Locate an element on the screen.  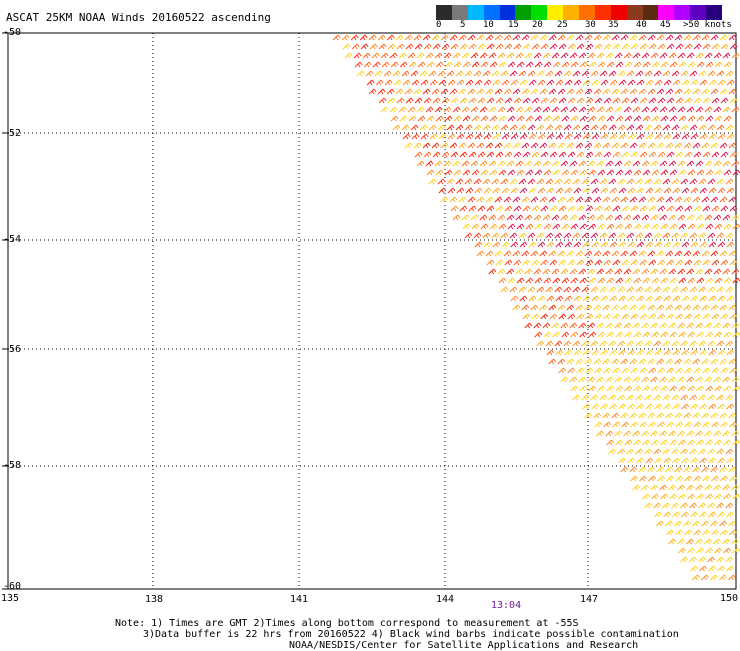
color-swatch is located at coordinates (666, 12).